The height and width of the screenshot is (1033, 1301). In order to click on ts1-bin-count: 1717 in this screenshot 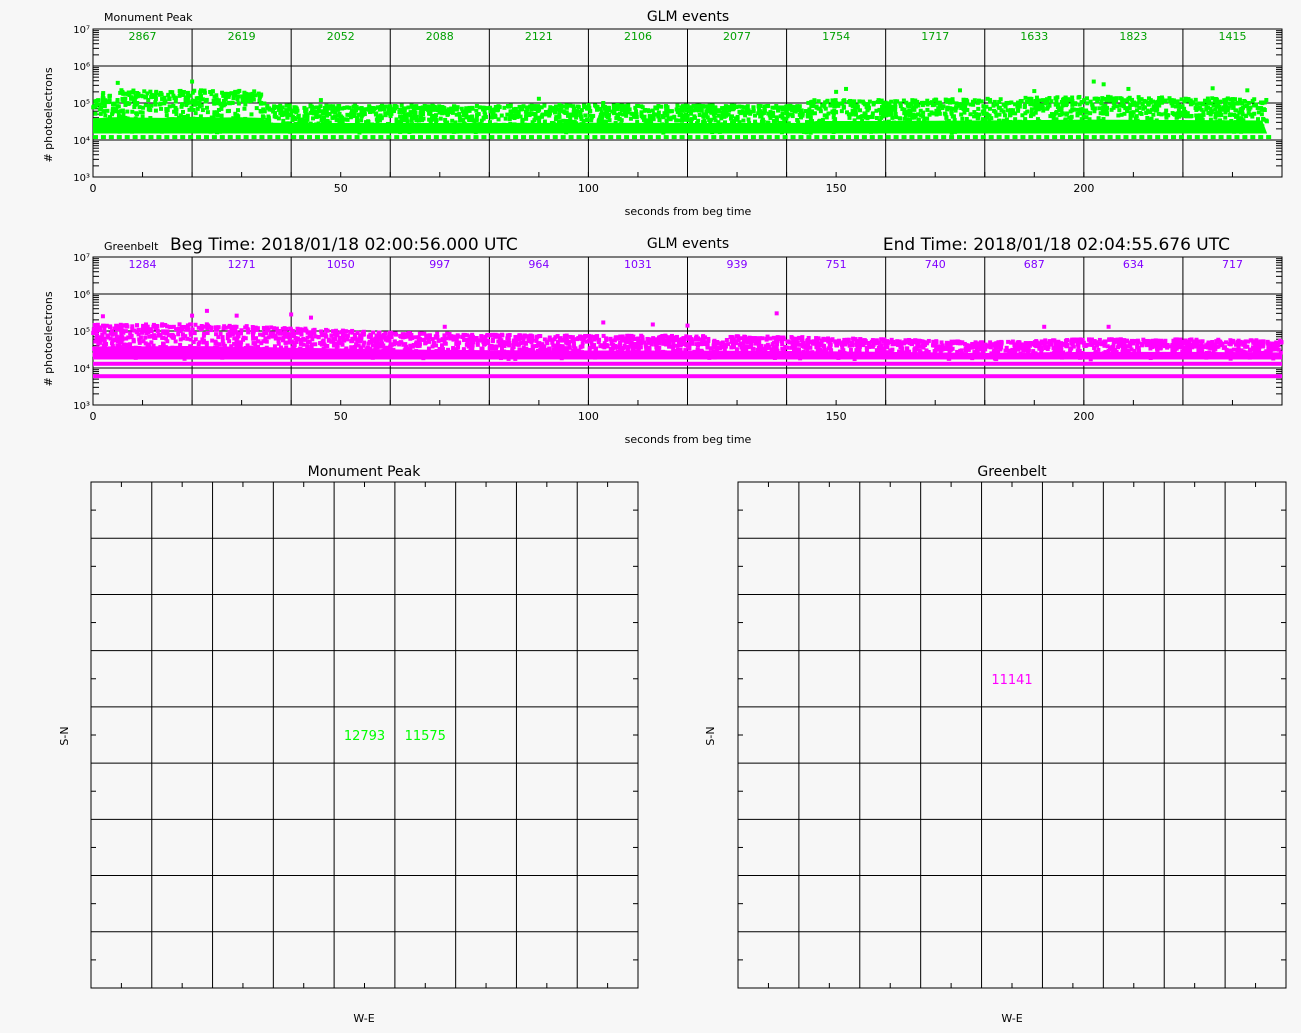, I will do `click(935, 36)`.